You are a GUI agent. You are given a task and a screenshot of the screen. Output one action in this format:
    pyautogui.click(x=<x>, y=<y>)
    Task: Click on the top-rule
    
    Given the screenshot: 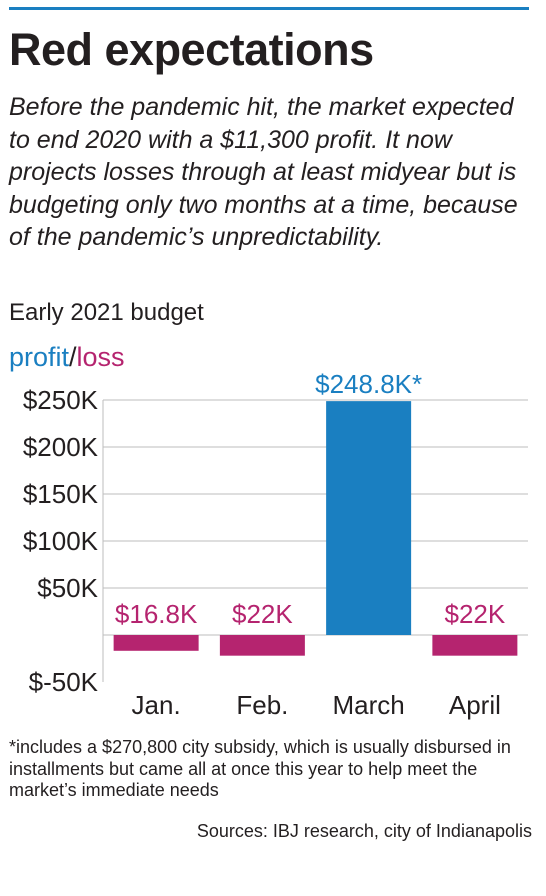 What is the action you would take?
    pyautogui.click(x=269, y=8)
    